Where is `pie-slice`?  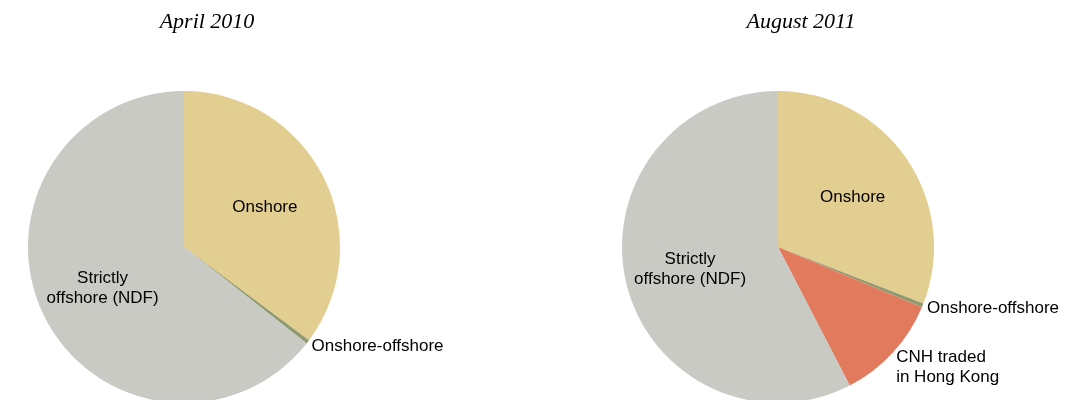 pie-slice is located at coordinates (262, 216).